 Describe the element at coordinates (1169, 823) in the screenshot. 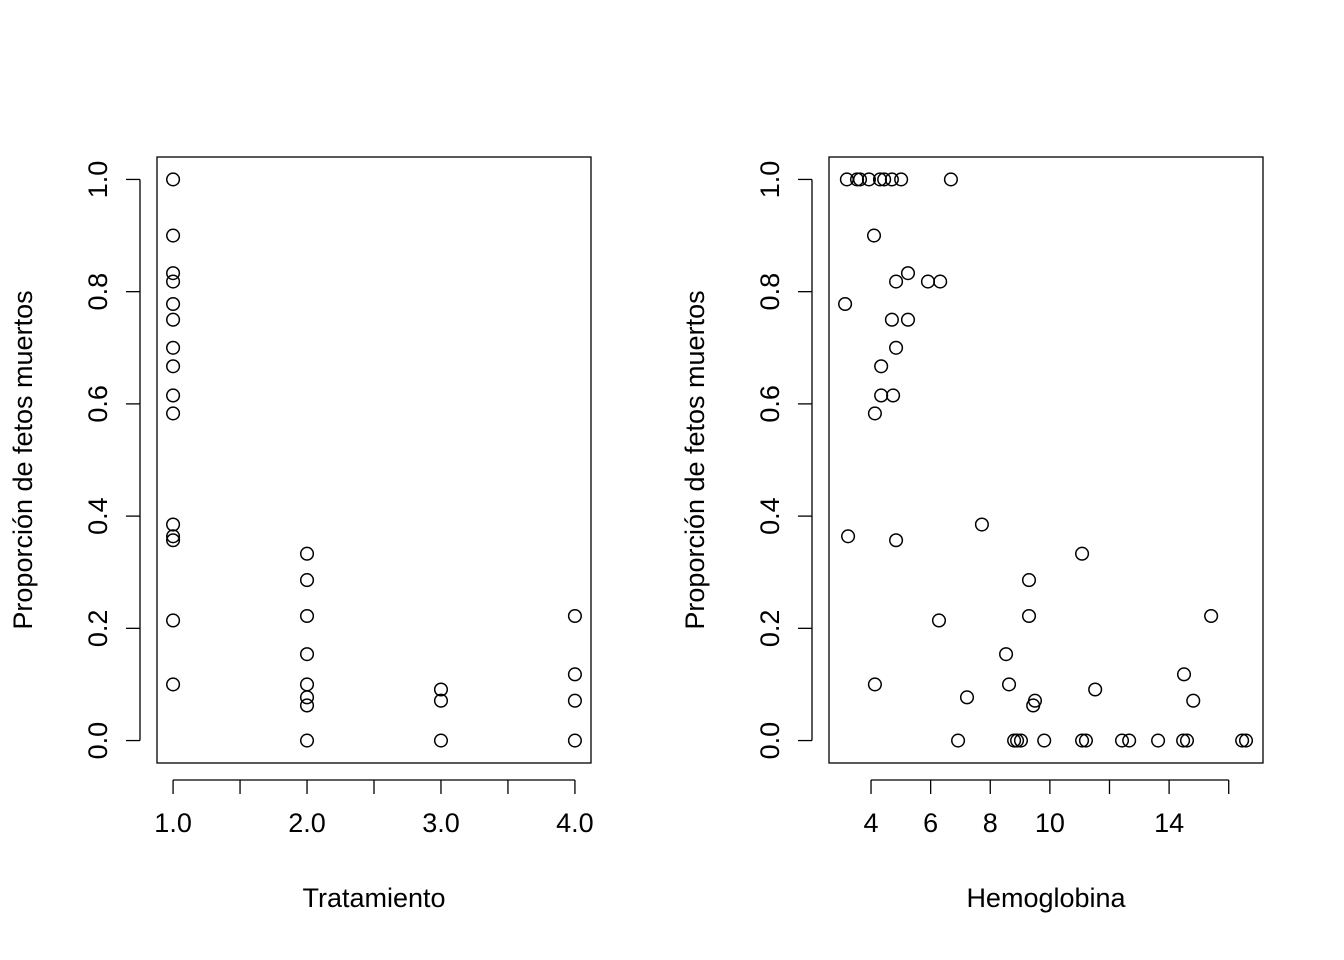

I see `x-tick-label: 14` at that location.